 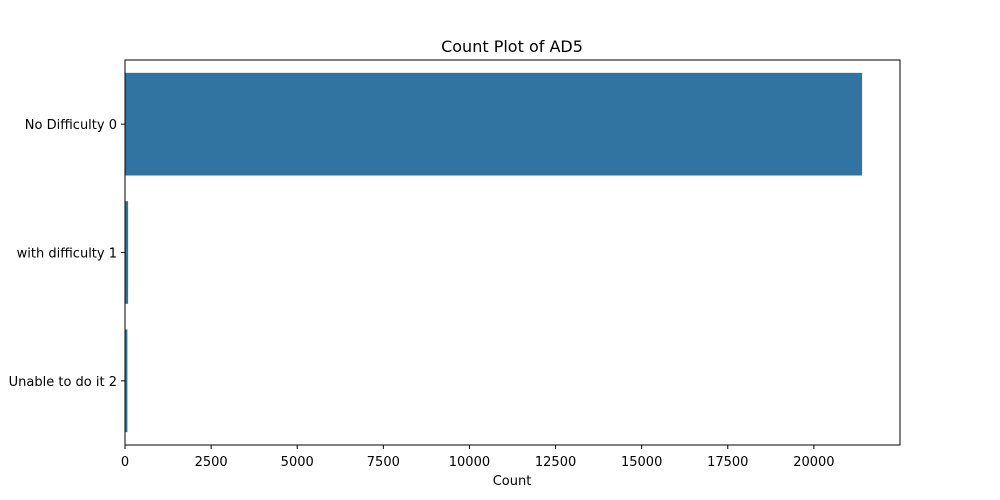 What do you see at coordinates (383, 462) in the screenshot?
I see `x-tick-label: 7500` at bounding box center [383, 462].